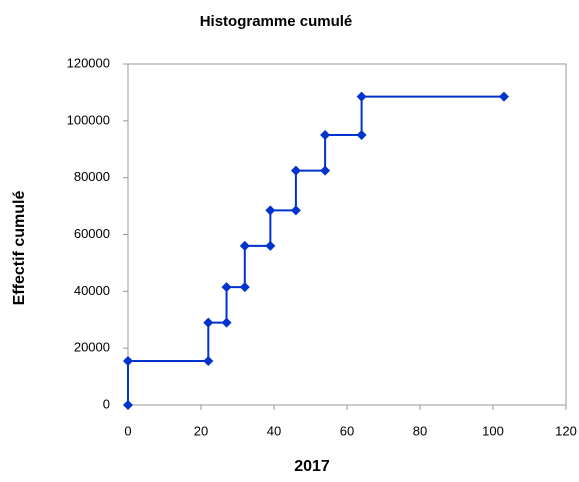 This screenshot has width=579, height=482. Describe the element at coordinates (127, 430) in the screenshot. I see `x-tick-label: 0` at that location.